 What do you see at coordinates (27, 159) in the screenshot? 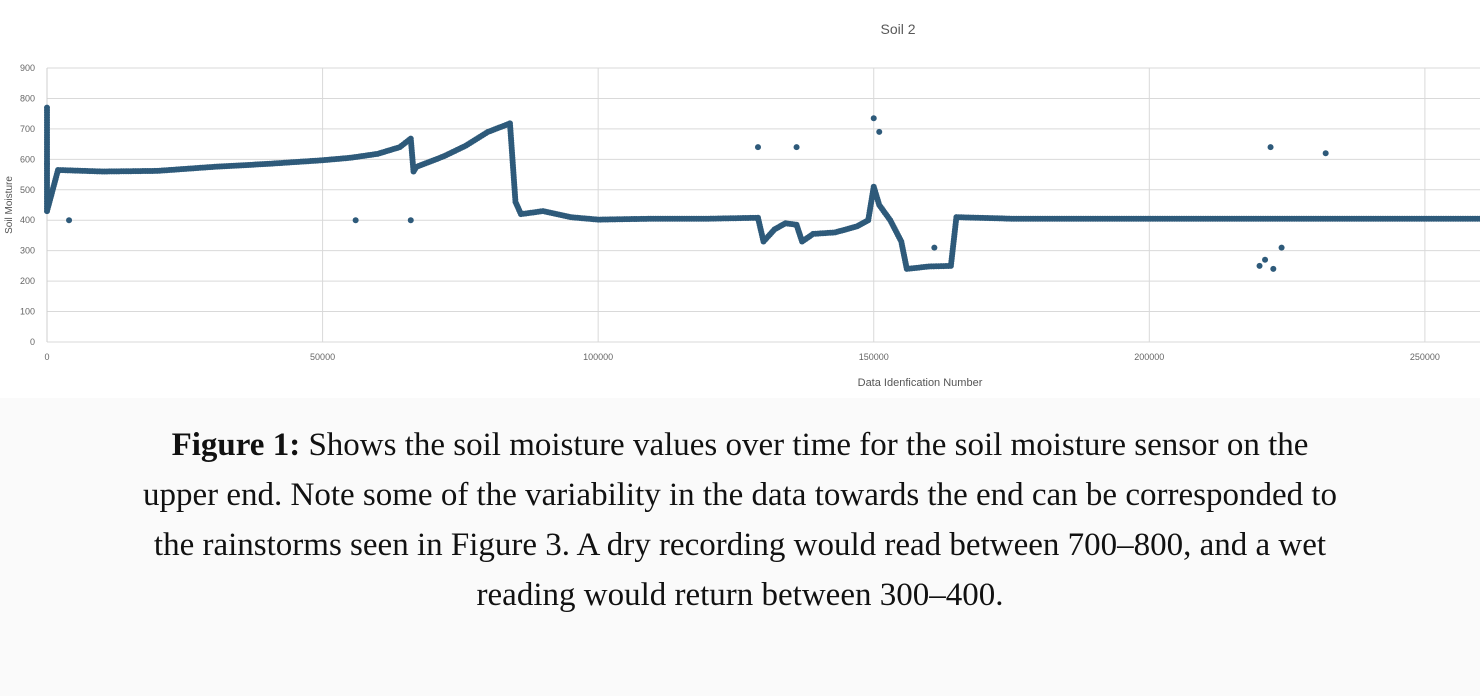
I see `y-tick-label: 600` at bounding box center [27, 159].